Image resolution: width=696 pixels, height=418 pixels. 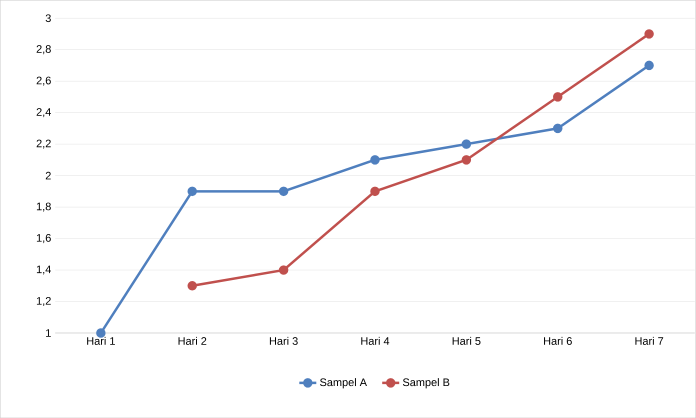 What do you see at coordinates (558, 340) in the screenshot?
I see `x-tick-label: Hari 6` at bounding box center [558, 340].